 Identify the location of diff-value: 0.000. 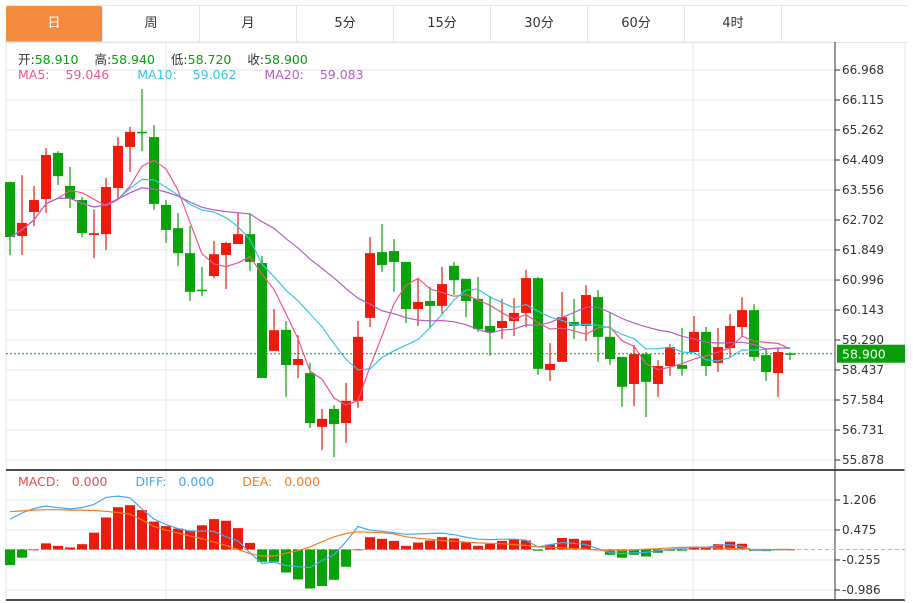
(196, 481).